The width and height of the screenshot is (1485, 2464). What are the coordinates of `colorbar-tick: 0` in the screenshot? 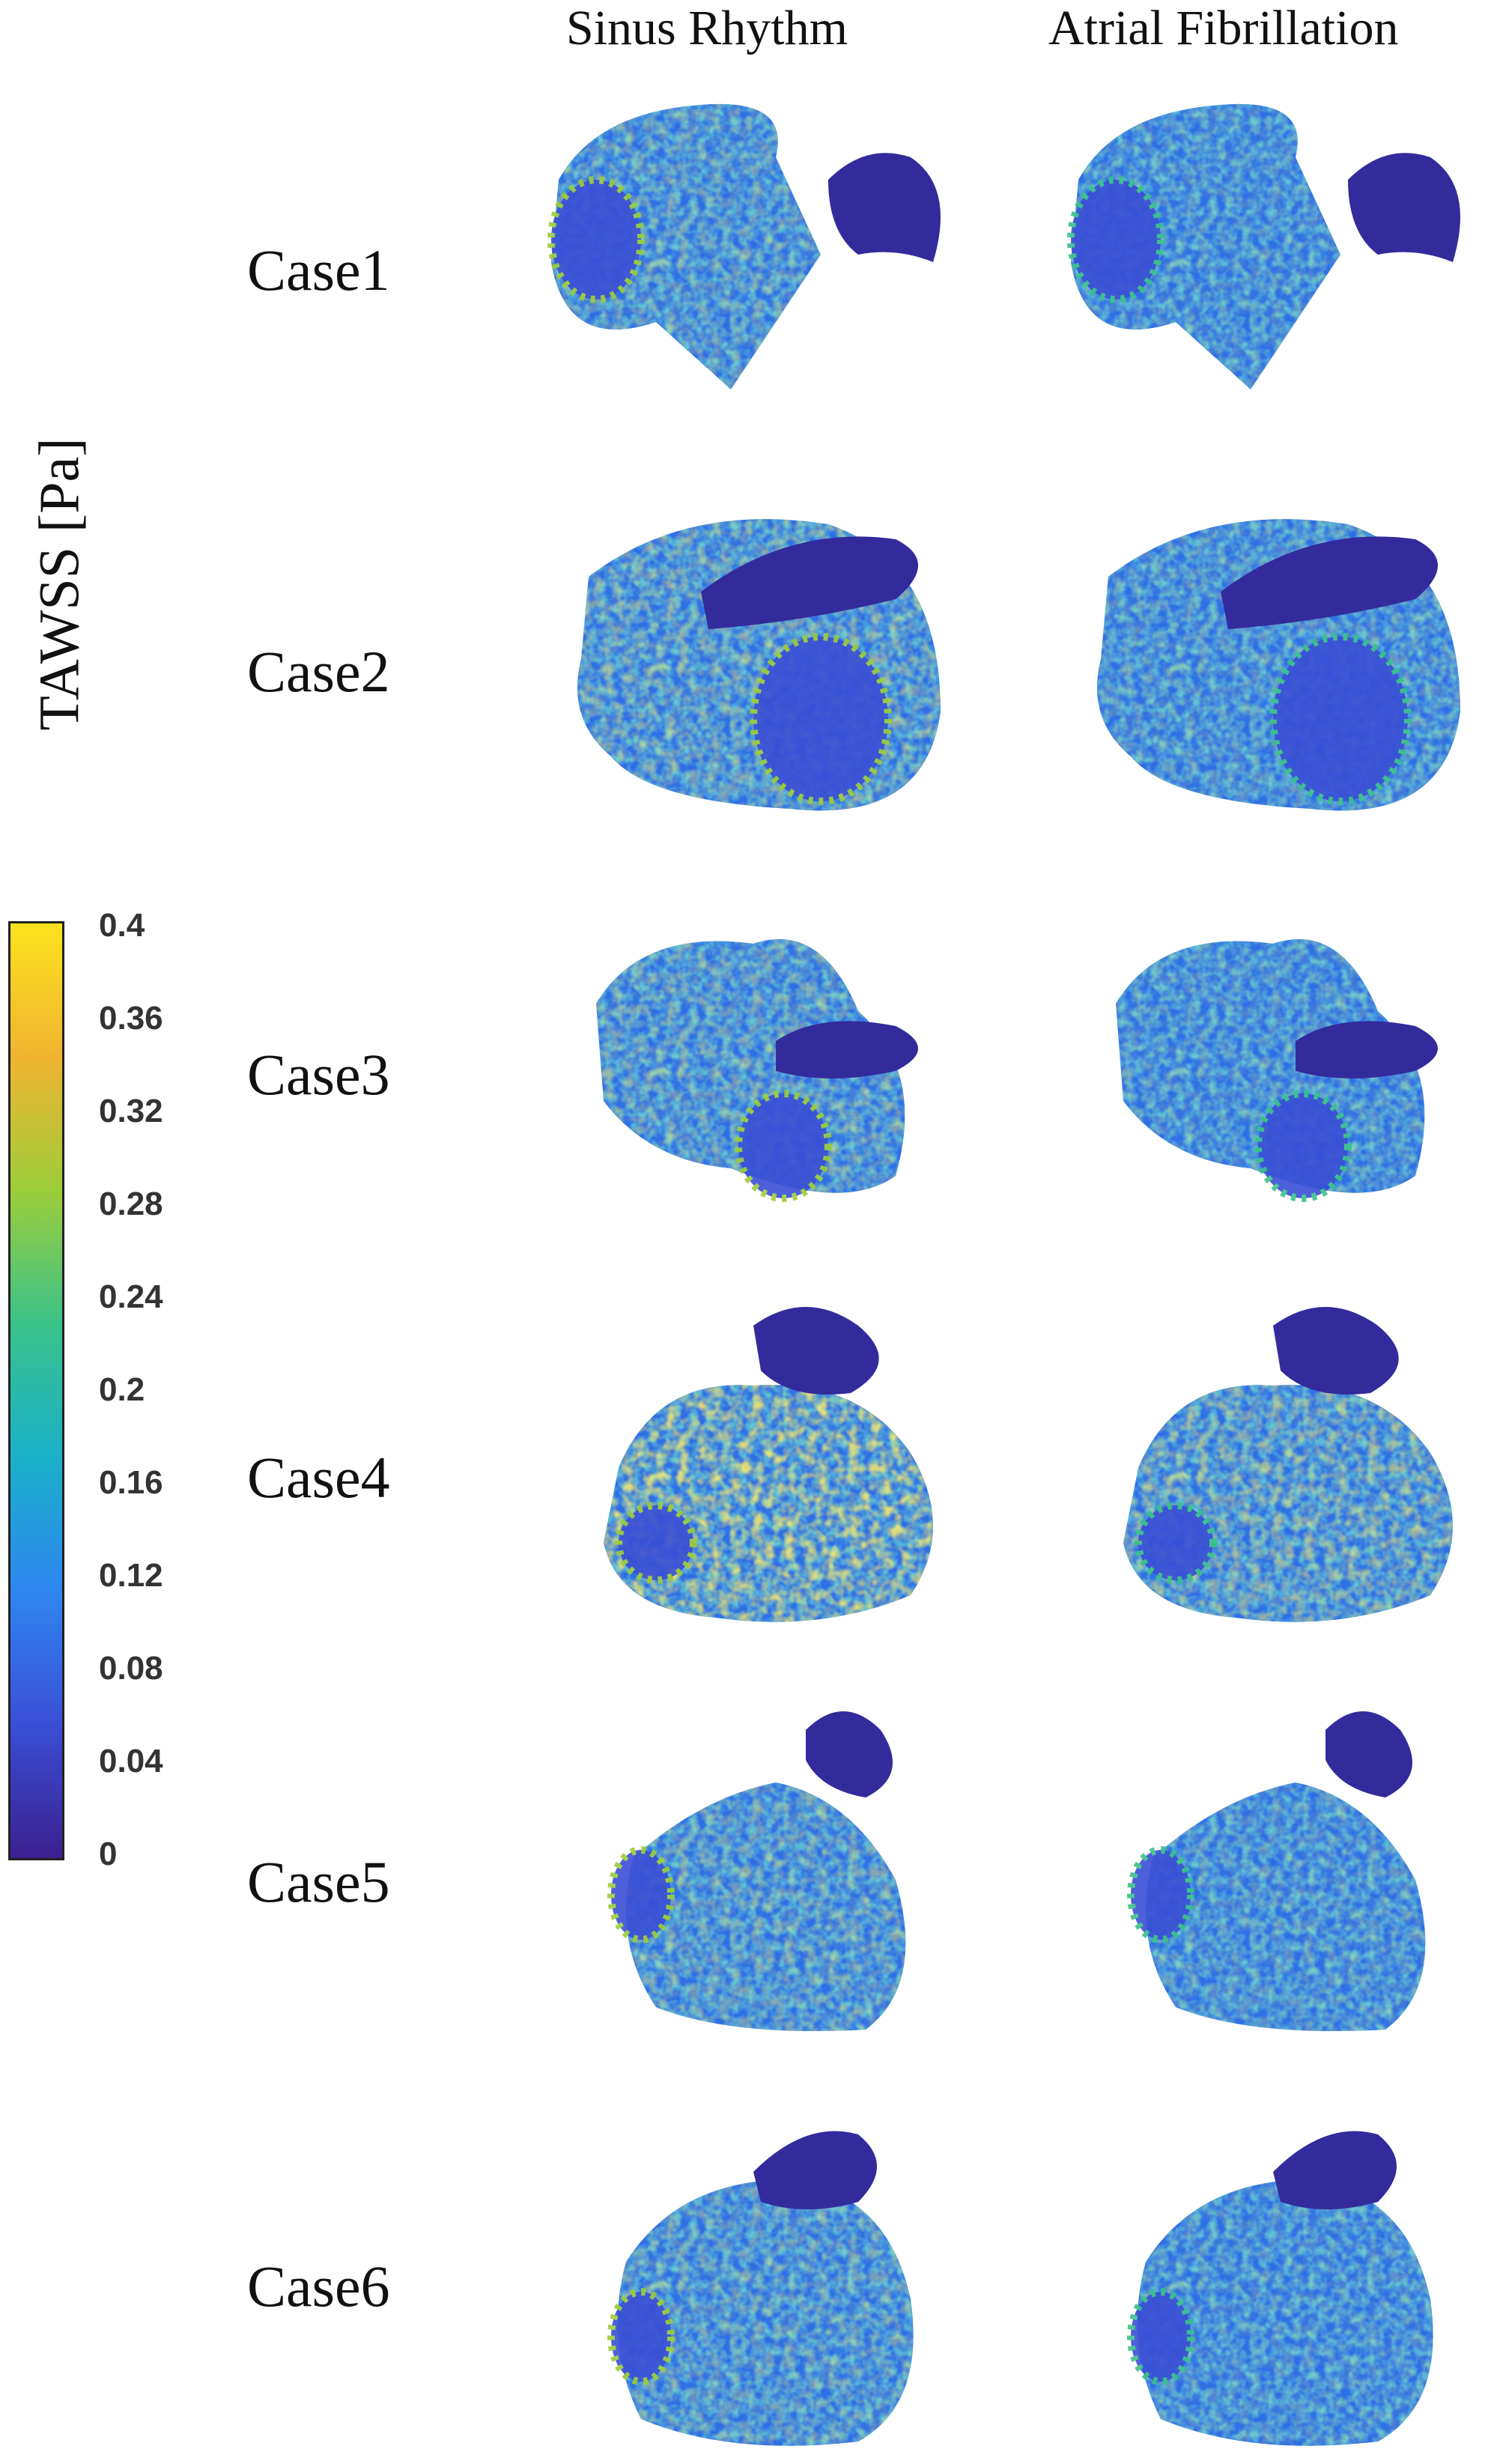 It's located at (108, 1854).